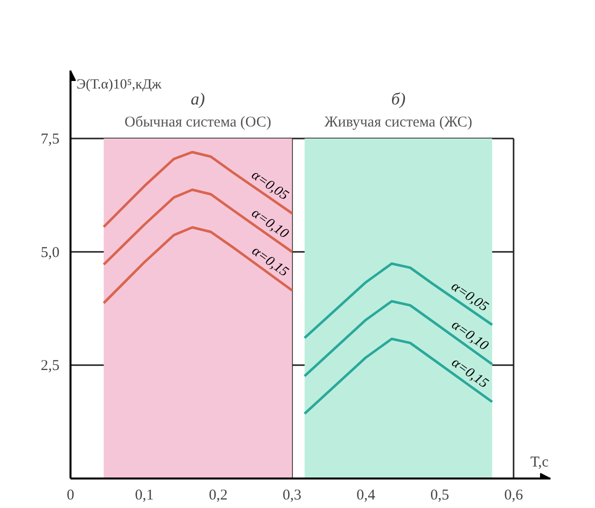  Describe the element at coordinates (119, 85) in the screenshot. I see `y-axis-title: Э(Т.α)10⁵,кДж` at that location.